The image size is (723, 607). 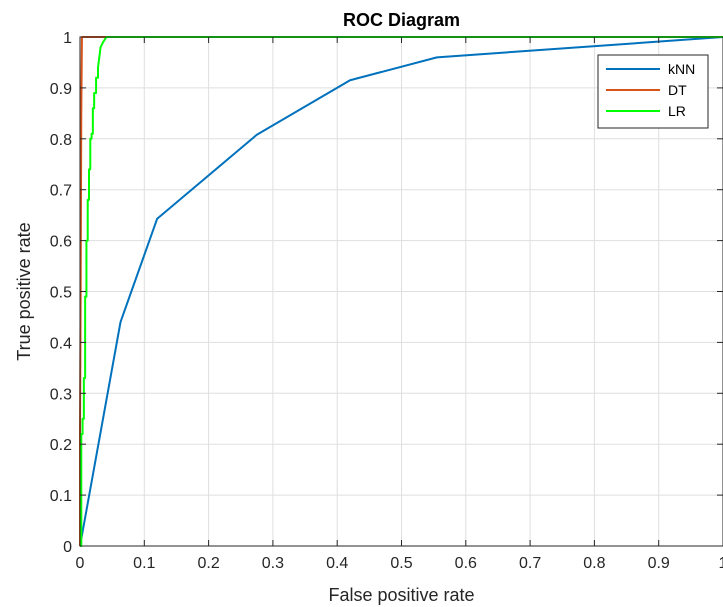 What do you see at coordinates (337, 563) in the screenshot?
I see `x-tick-label: 0.4` at bounding box center [337, 563].